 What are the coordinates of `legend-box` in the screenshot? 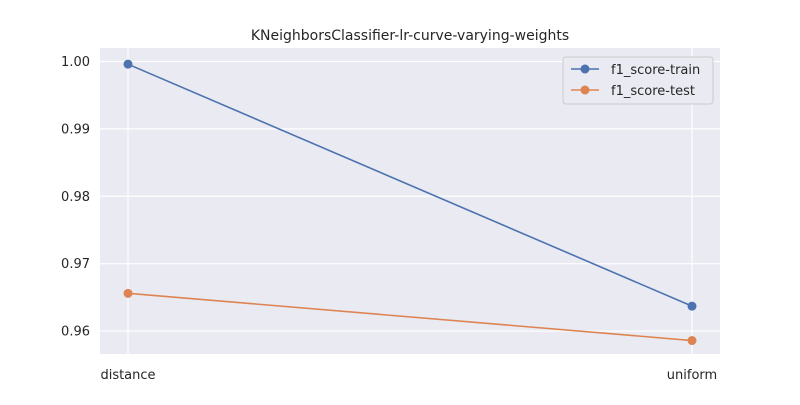 It's located at (638, 80).